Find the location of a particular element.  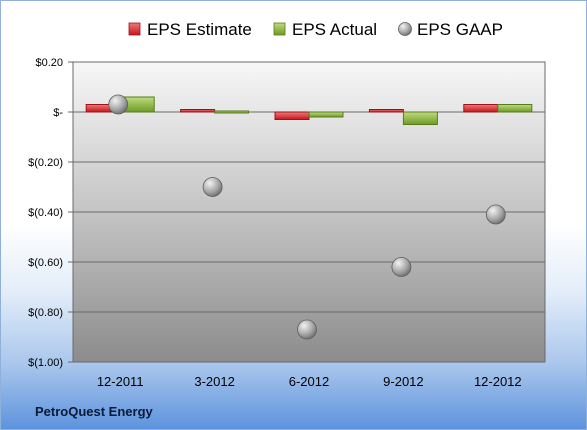

bar-series is located at coordinates (309, 110).